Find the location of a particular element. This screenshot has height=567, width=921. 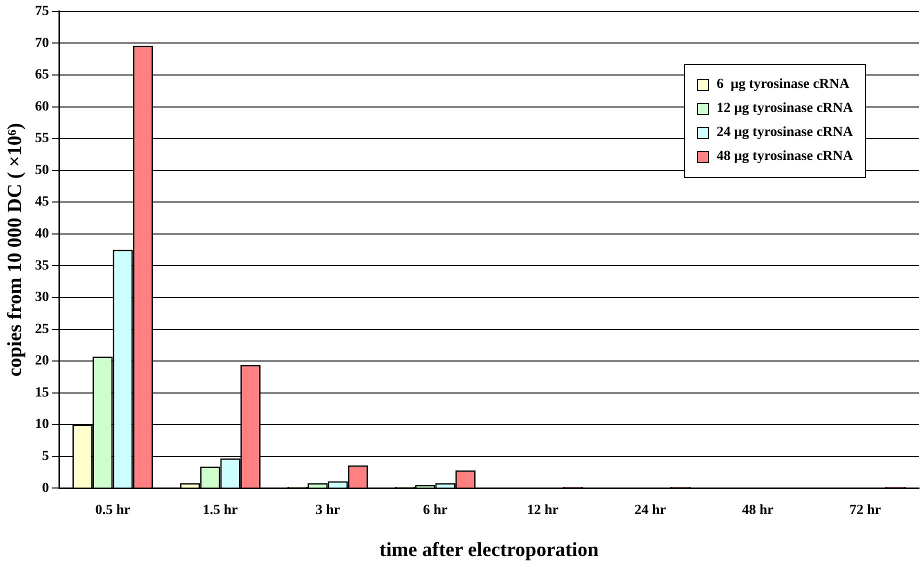

x-tick-label: 1.5 hr is located at coordinates (220, 510).